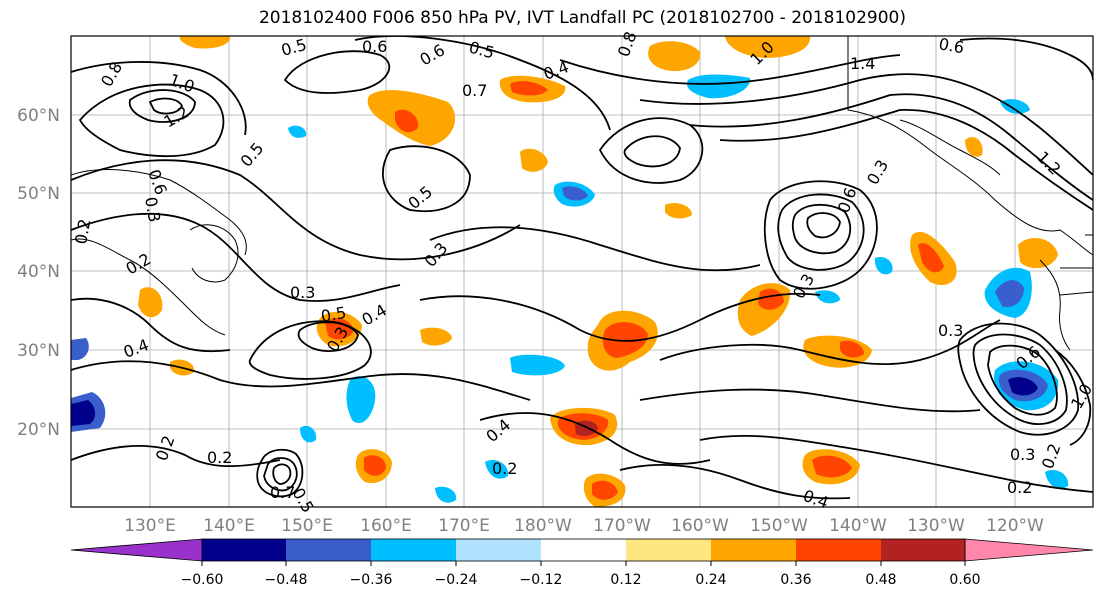 The width and height of the screenshot is (1105, 601). Describe the element at coordinates (282, 492) in the screenshot. I see `contour-label: 0.7` at that location.